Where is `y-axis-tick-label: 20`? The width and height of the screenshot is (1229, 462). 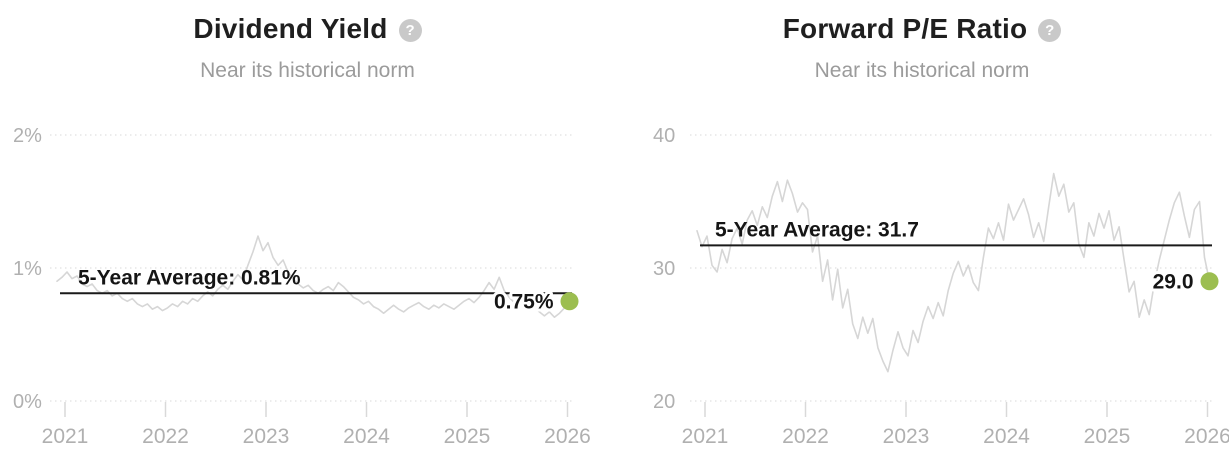
y-axis-tick-label: 20 is located at coordinates (664, 402).